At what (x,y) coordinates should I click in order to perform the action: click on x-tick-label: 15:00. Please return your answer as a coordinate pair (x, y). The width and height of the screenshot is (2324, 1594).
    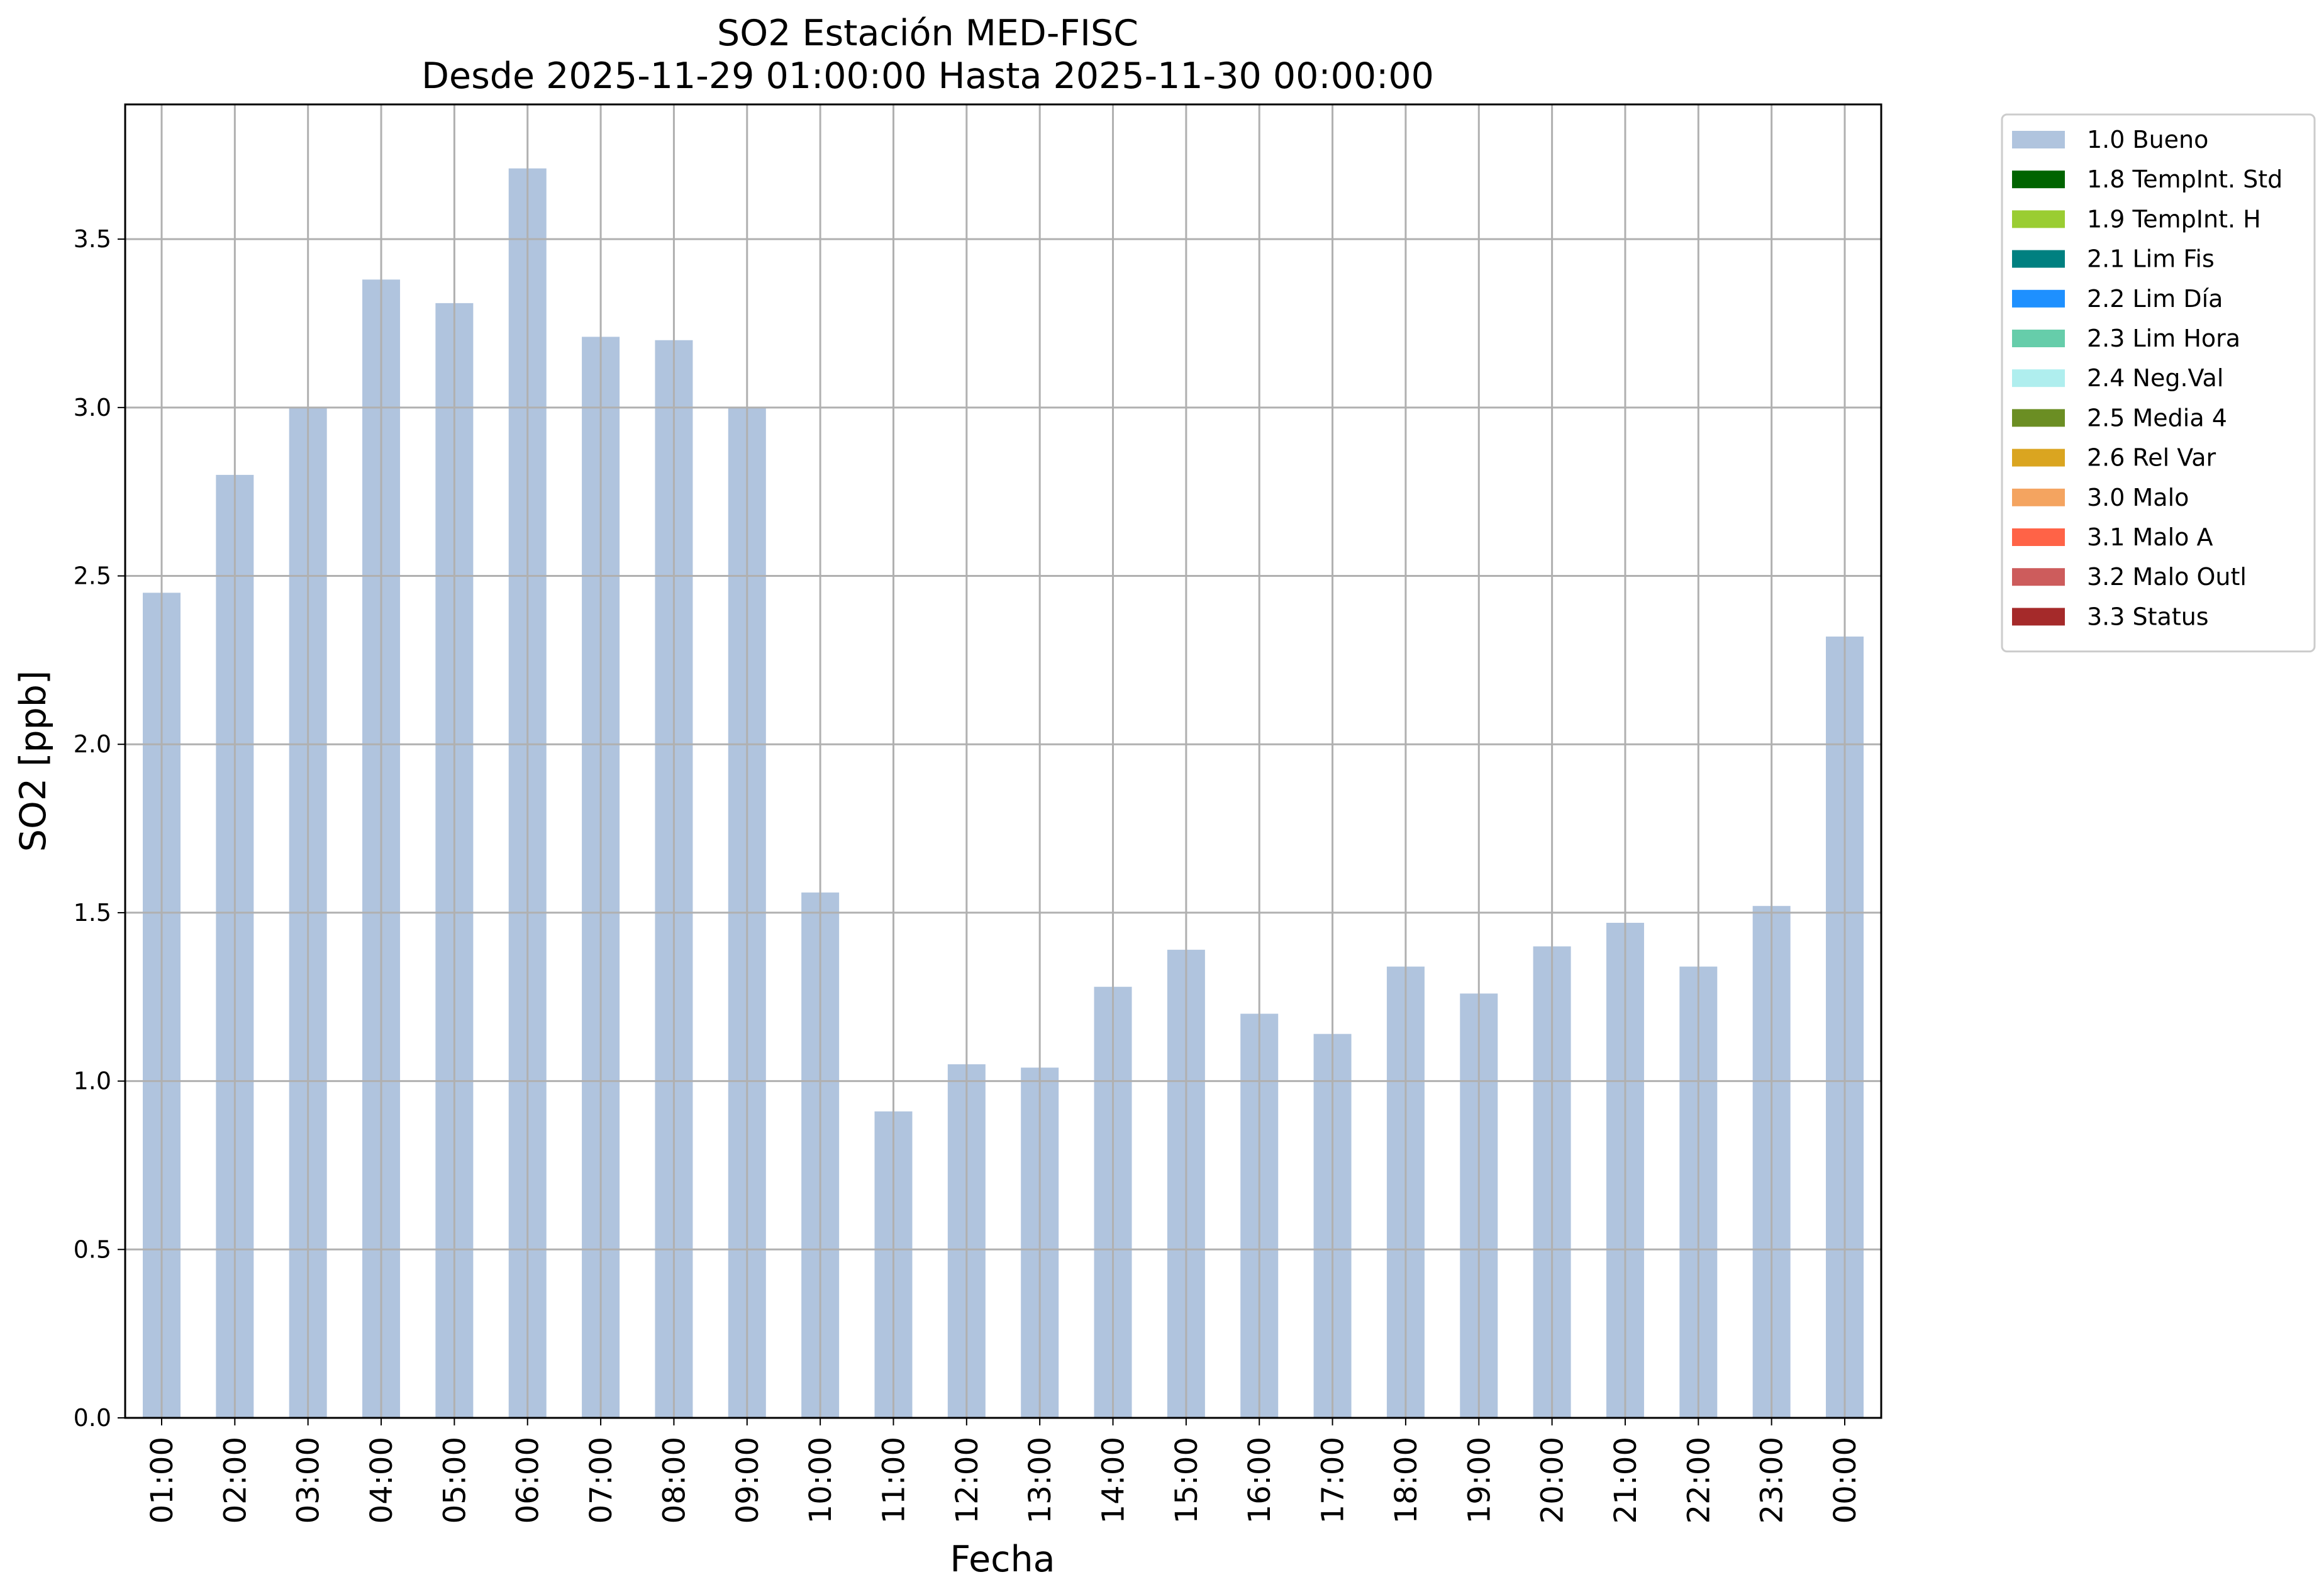
    Looking at the image, I should click on (1186, 1480).